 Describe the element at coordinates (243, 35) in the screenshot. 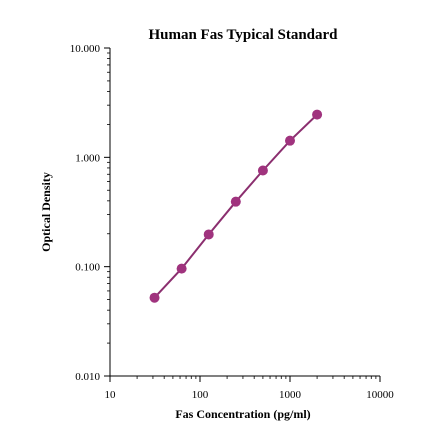

I see `chart-title: Human Fas Typical Standard` at that location.